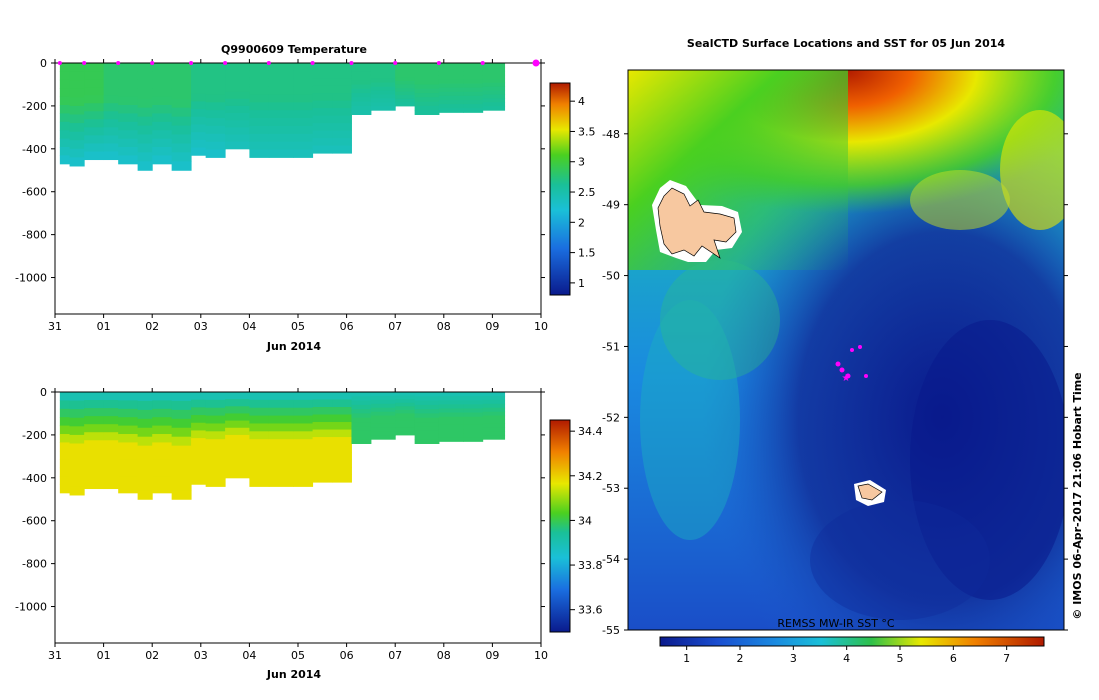 The image size is (1099, 700). I want to click on heard-island, so click(870, 493).